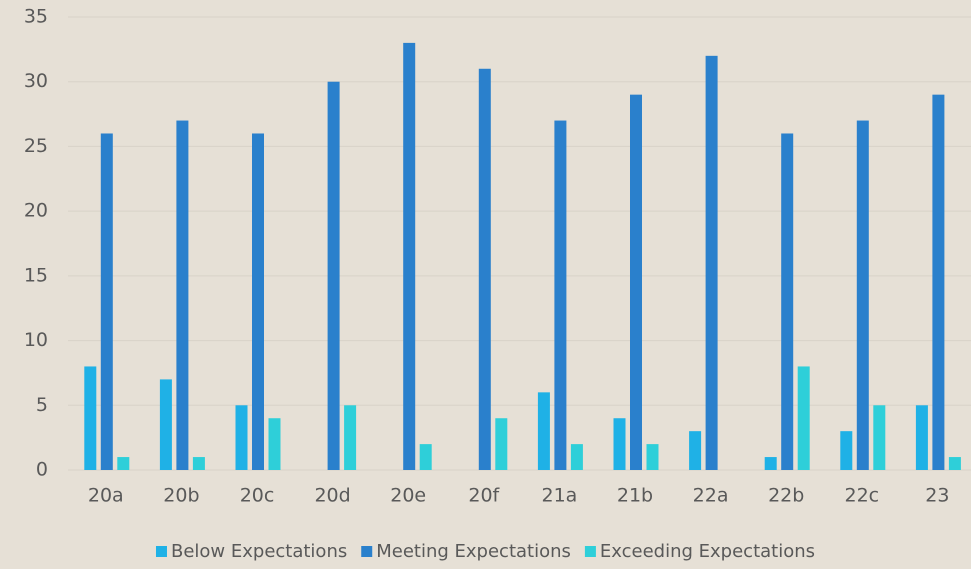 Image resolution: width=971 pixels, height=569 pixels. What do you see at coordinates (36, 211) in the screenshot?
I see `y-tick-label: 20` at bounding box center [36, 211].